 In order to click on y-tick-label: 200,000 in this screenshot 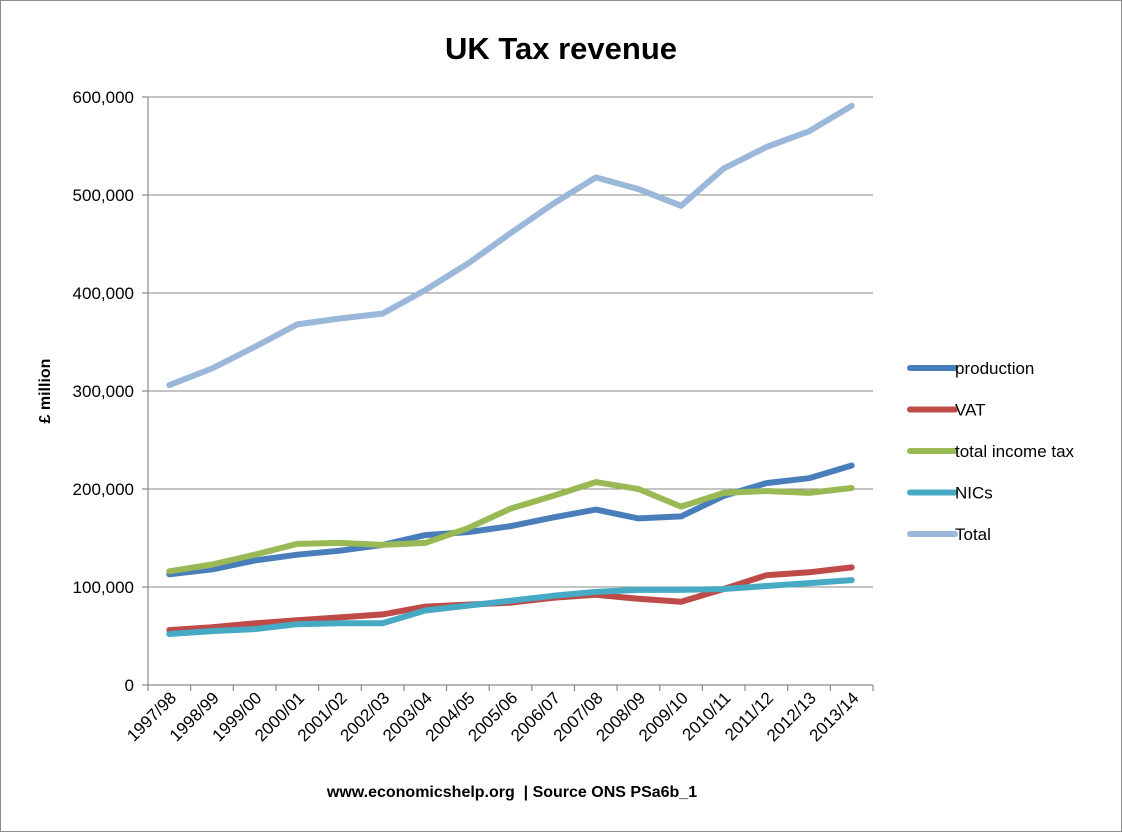, I will do `click(103, 489)`.